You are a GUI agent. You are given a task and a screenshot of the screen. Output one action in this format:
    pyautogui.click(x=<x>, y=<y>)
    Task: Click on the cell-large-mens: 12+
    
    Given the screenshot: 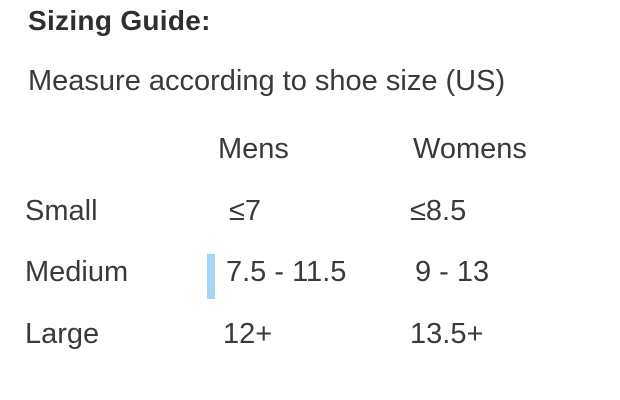 What is the action you would take?
    pyautogui.click(x=248, y=334)
    